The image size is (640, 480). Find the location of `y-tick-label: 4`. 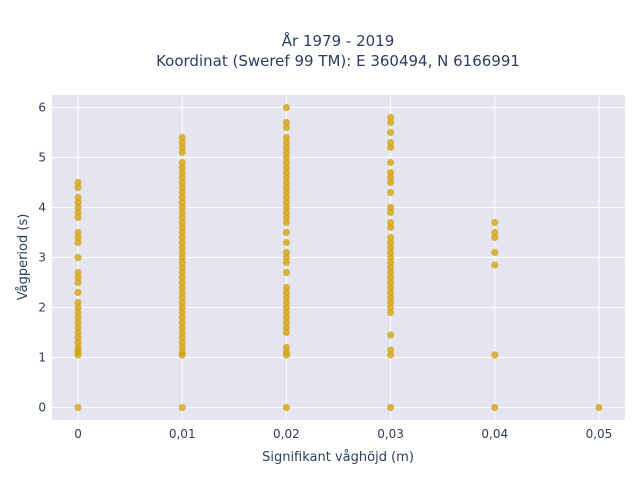

y-tick-label: 4 is located at coordinates (42, 208).